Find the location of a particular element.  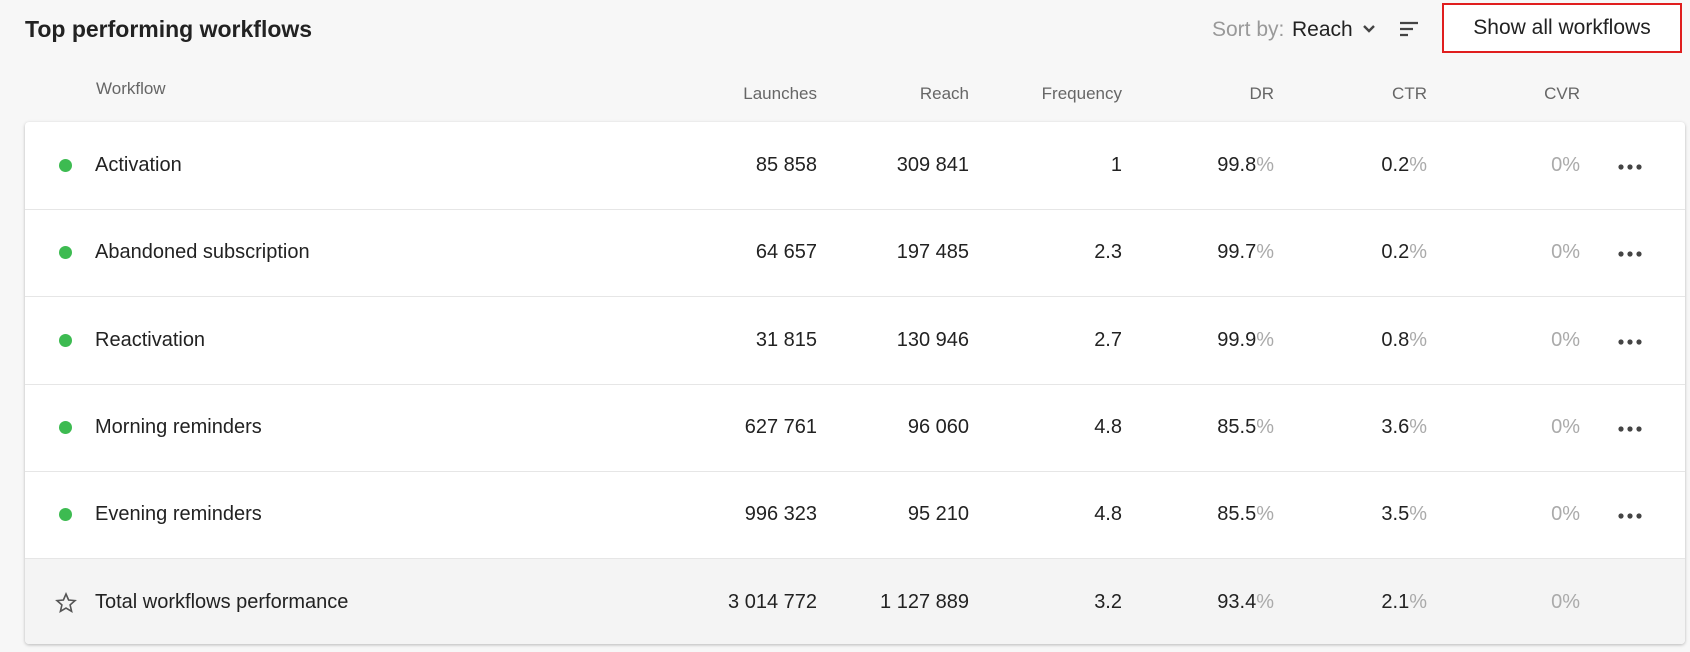

cell: 0.8% is located at coordinates (1404, 340).